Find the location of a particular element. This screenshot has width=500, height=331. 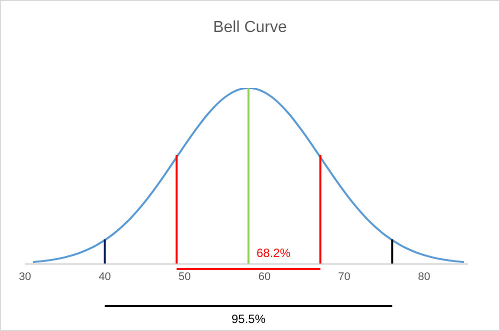

x-tick-label: 60 is located at coordinates (264, 276).